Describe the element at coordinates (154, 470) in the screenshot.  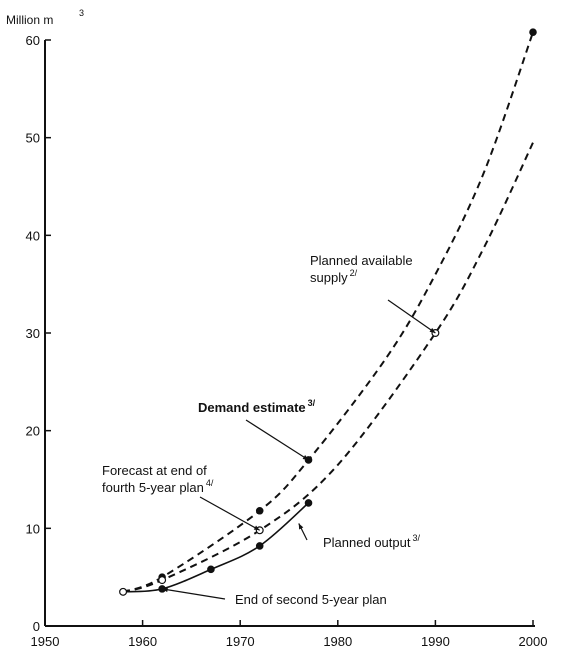
I see `annotation-text: Forecast at end of` at that location.